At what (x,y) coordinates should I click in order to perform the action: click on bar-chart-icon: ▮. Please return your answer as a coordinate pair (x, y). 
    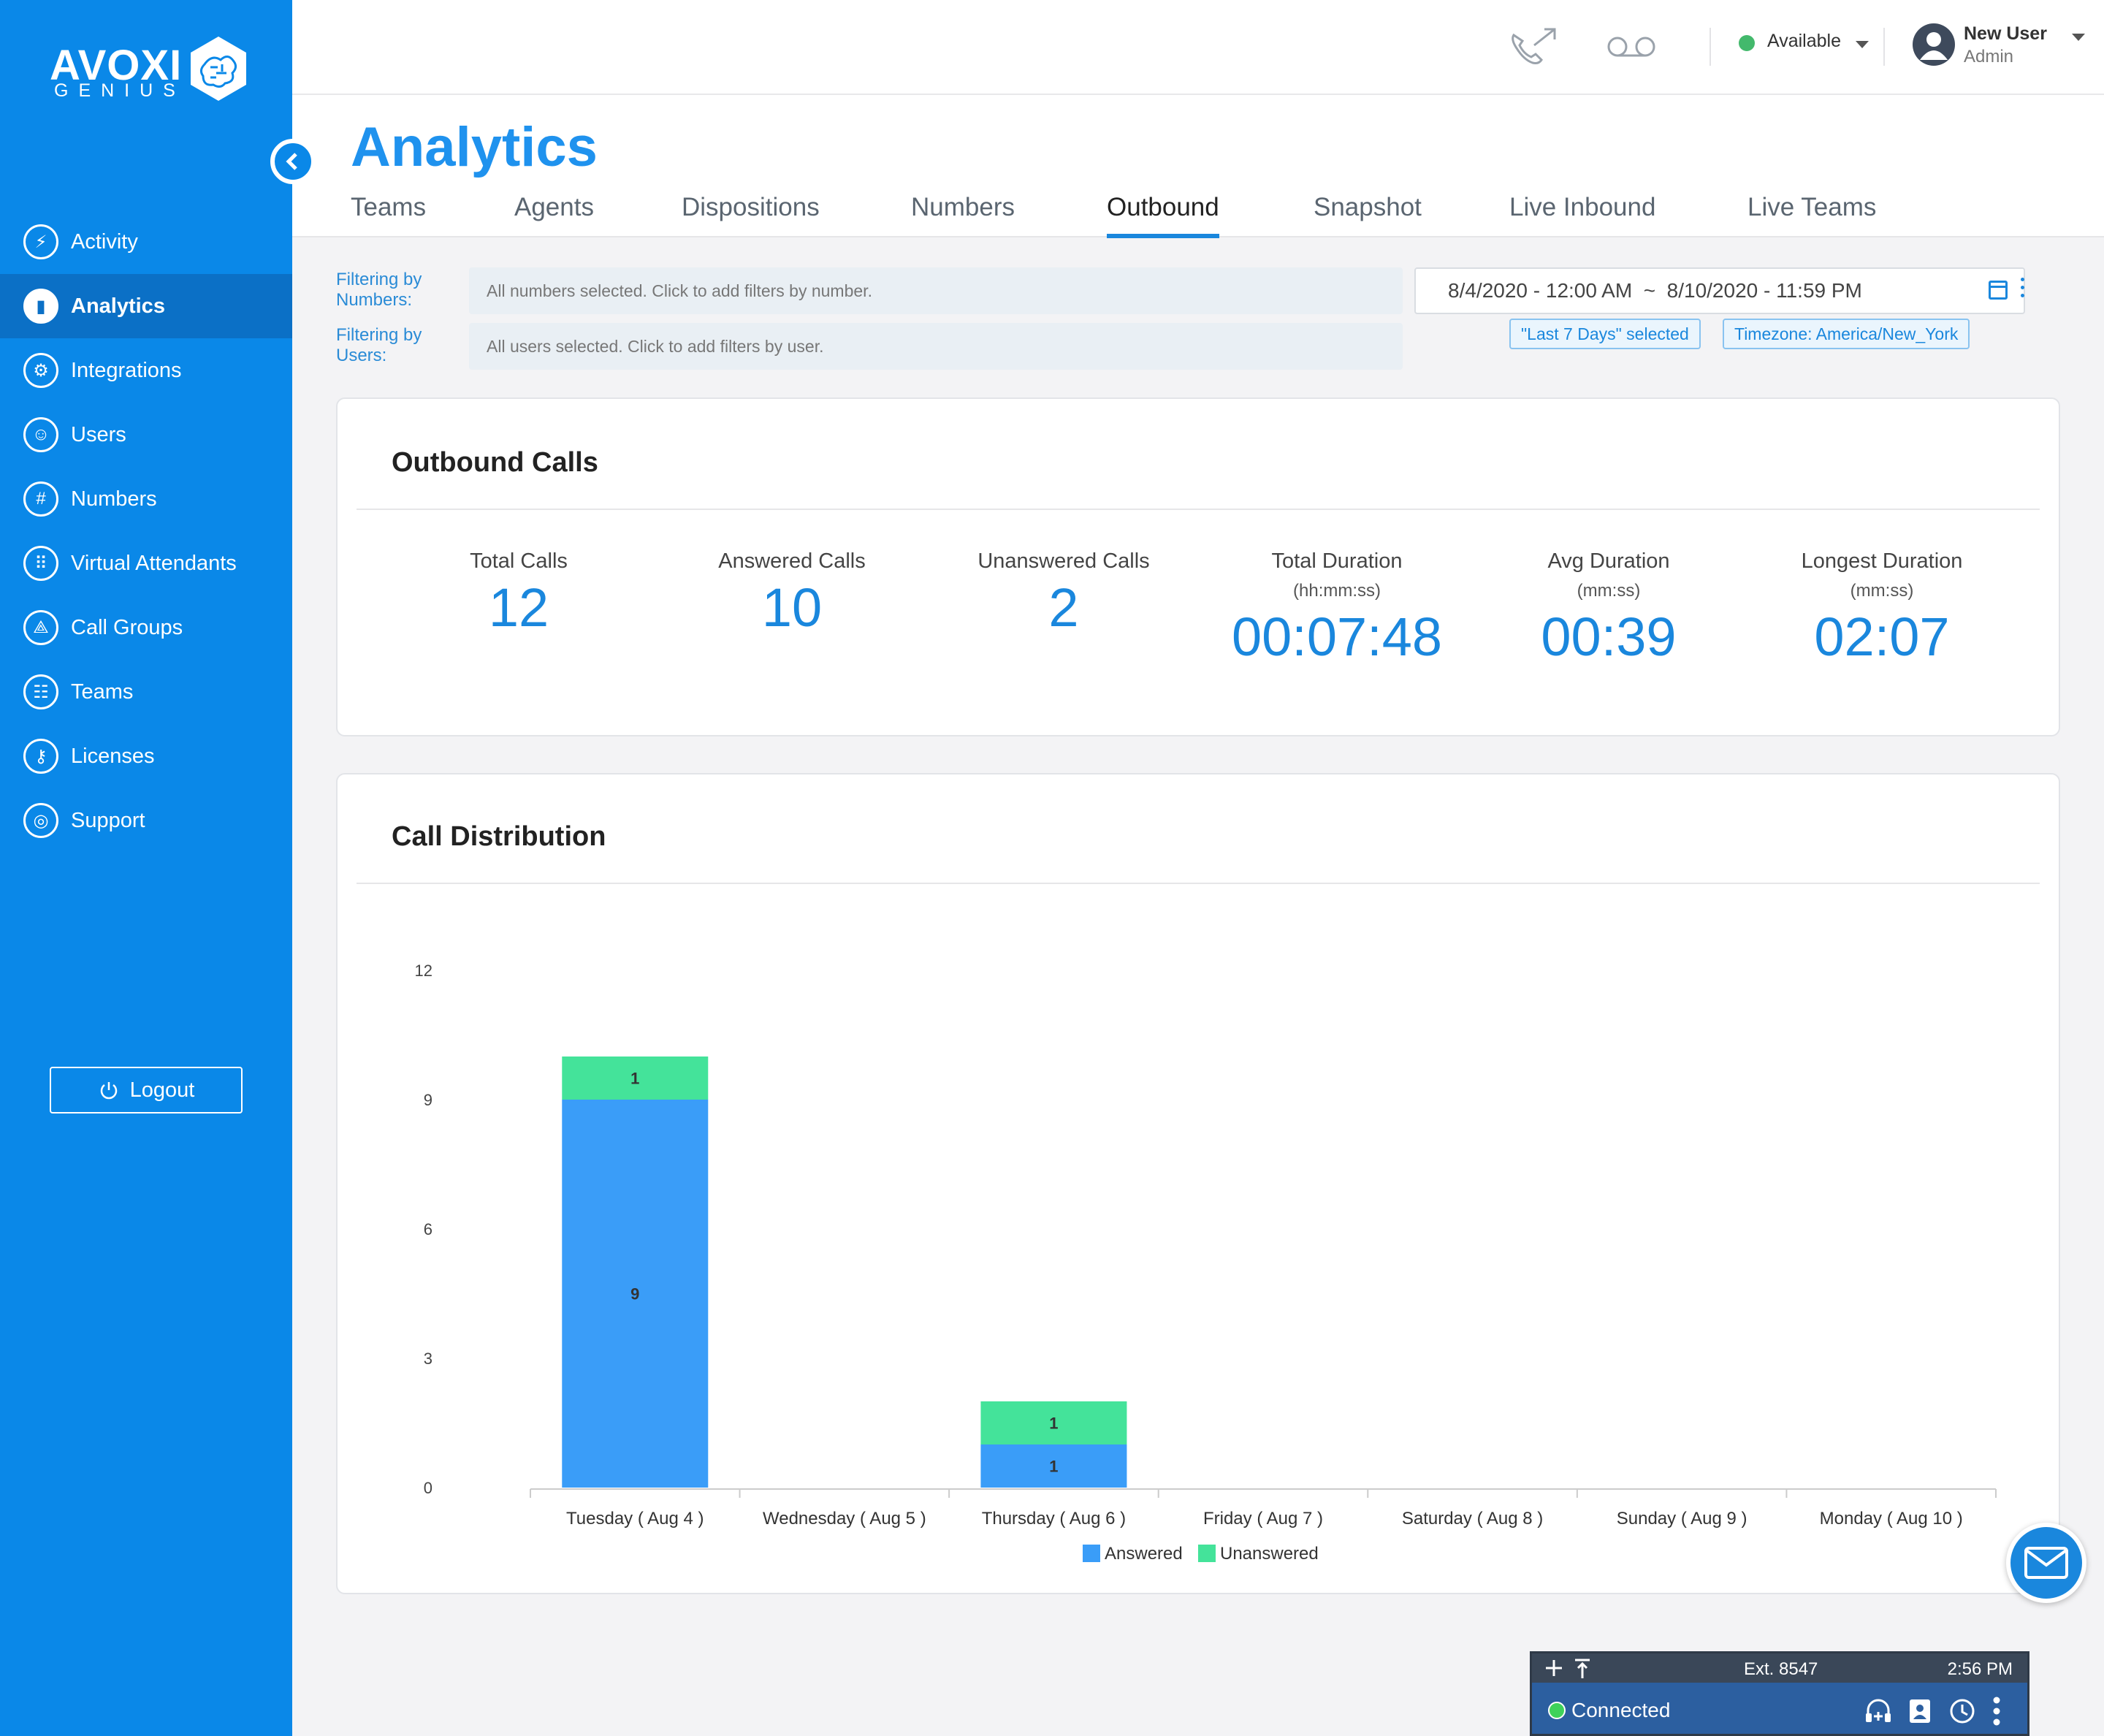
    Looking at the image, I should click on (40, 306).